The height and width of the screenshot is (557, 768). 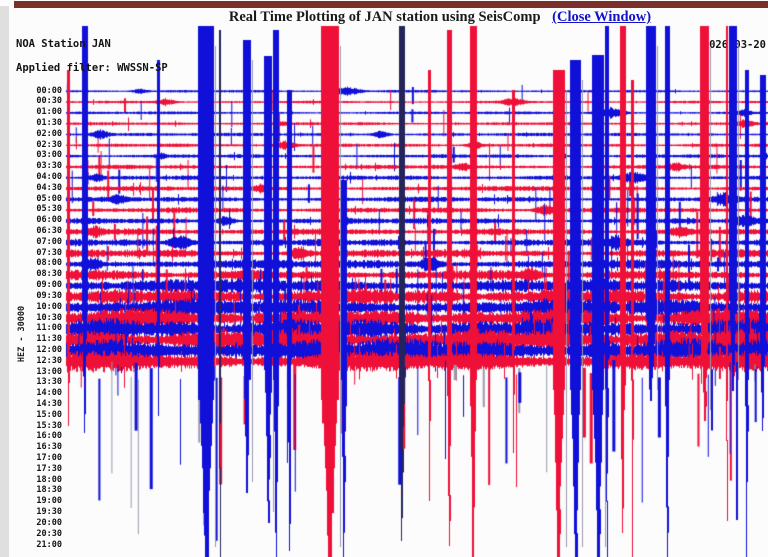 I want to click on time-label: 00:00, so click(x=49, y=90).